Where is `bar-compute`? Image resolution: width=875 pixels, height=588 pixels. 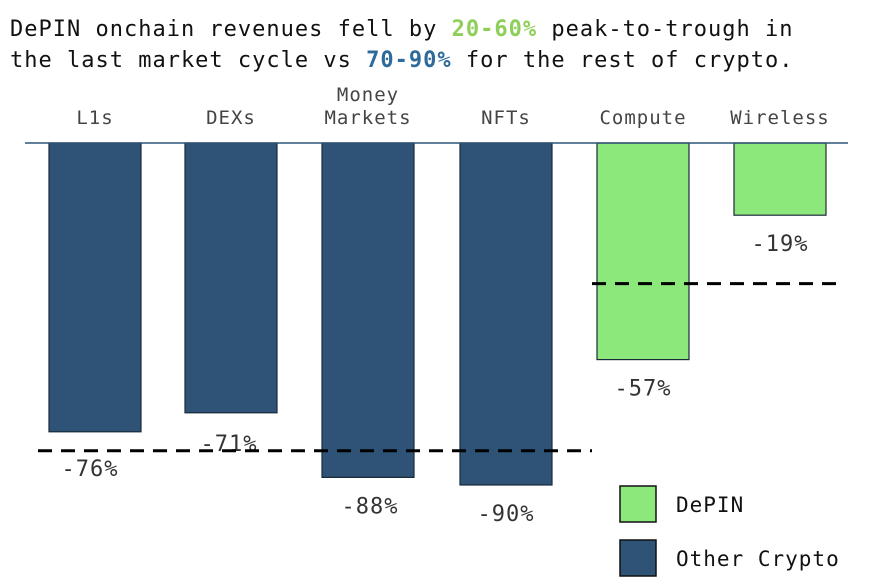
bar-compute is located at coordinates (643, 251).